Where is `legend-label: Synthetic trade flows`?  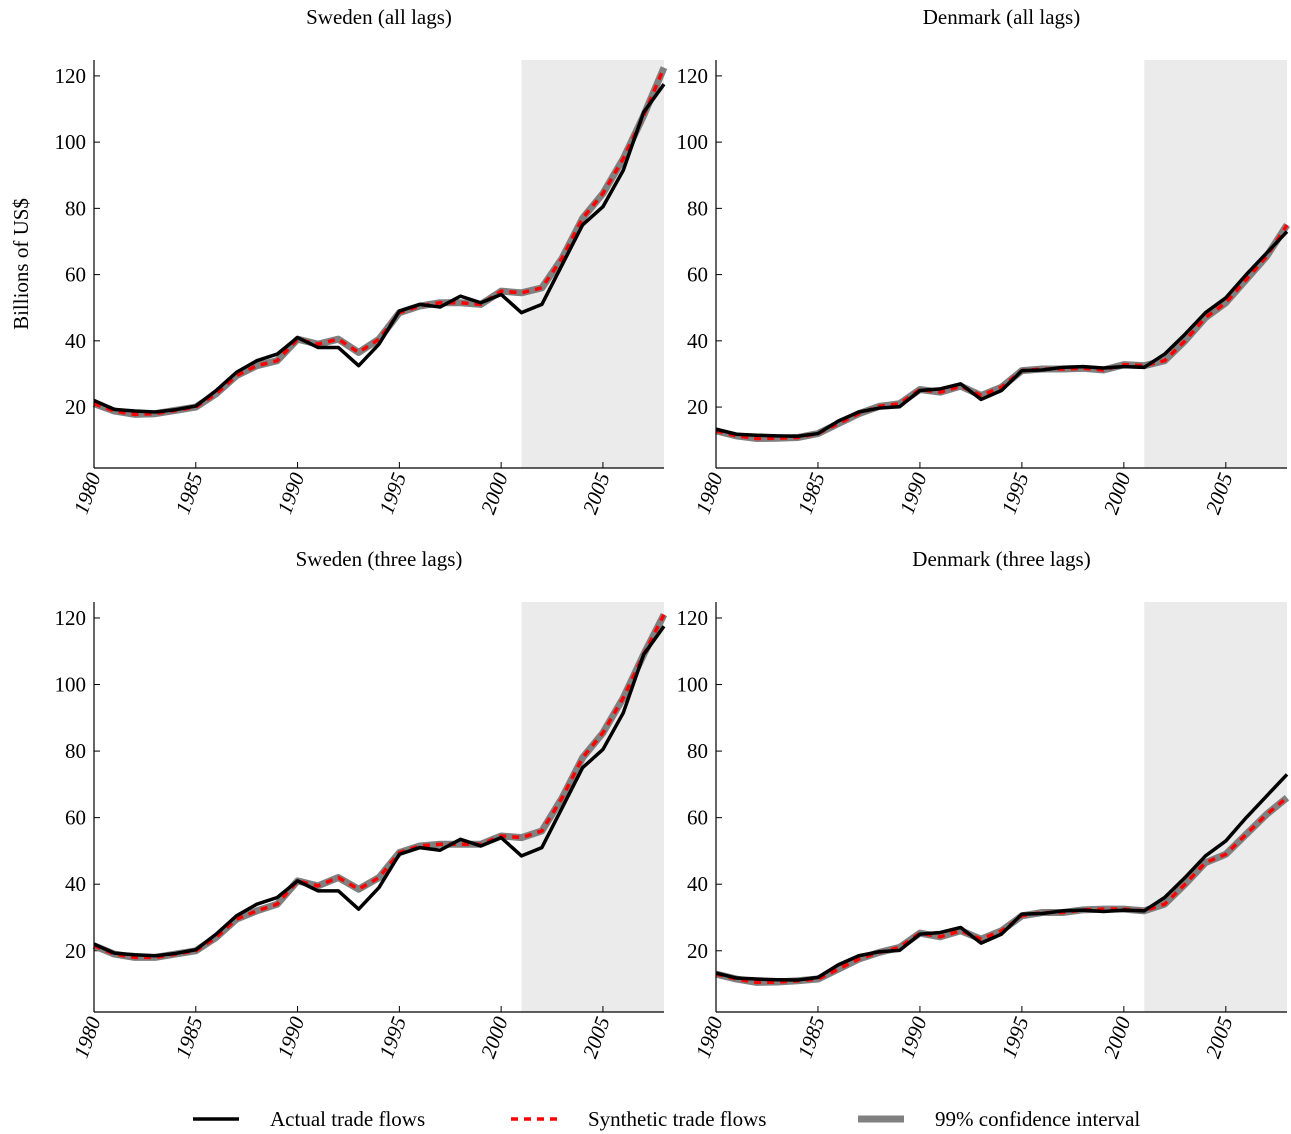
legend-label: Synthetic trade flows is located at coordinates (677, 1119).